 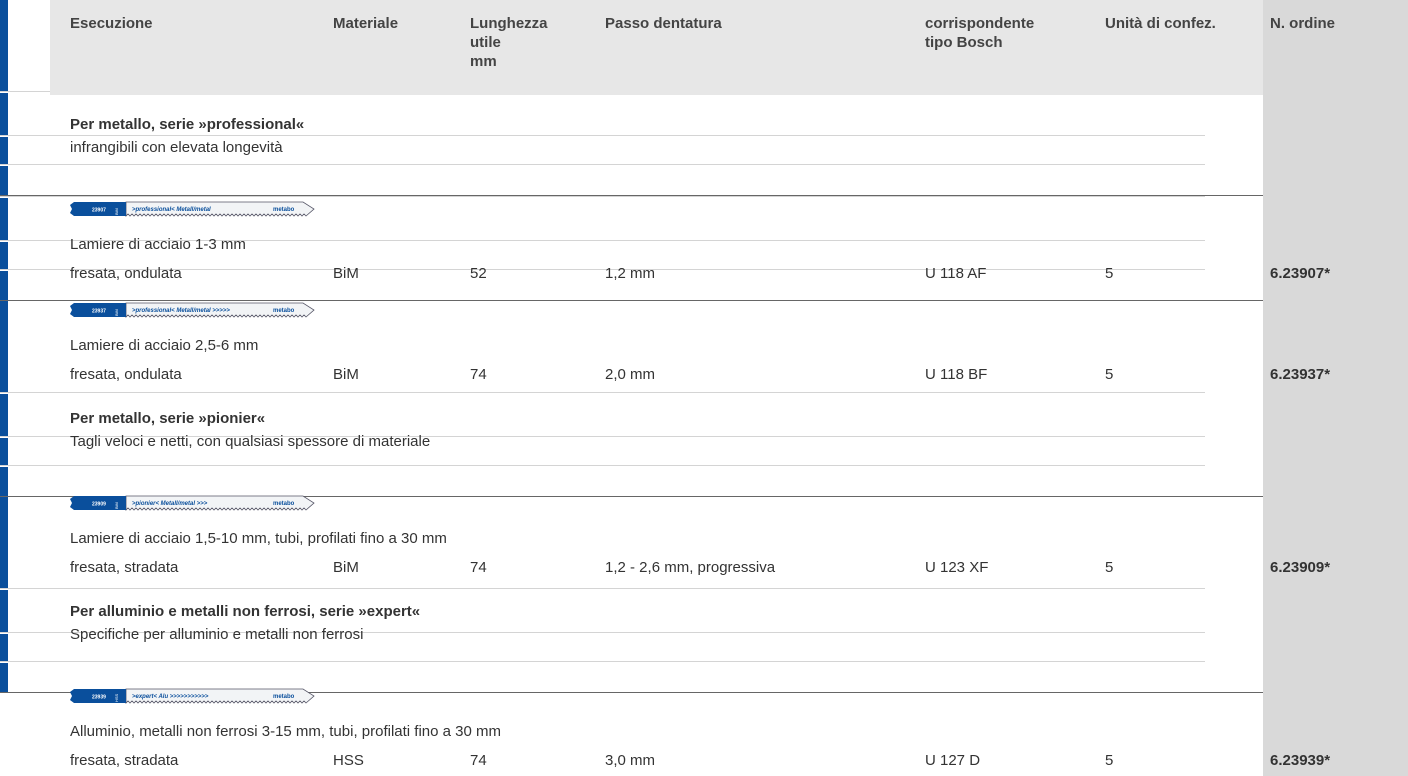 What do you see at coordinates (953, 760) in the screenshot?
I see `cell: U 127 D` at bounding box center [953, 760].